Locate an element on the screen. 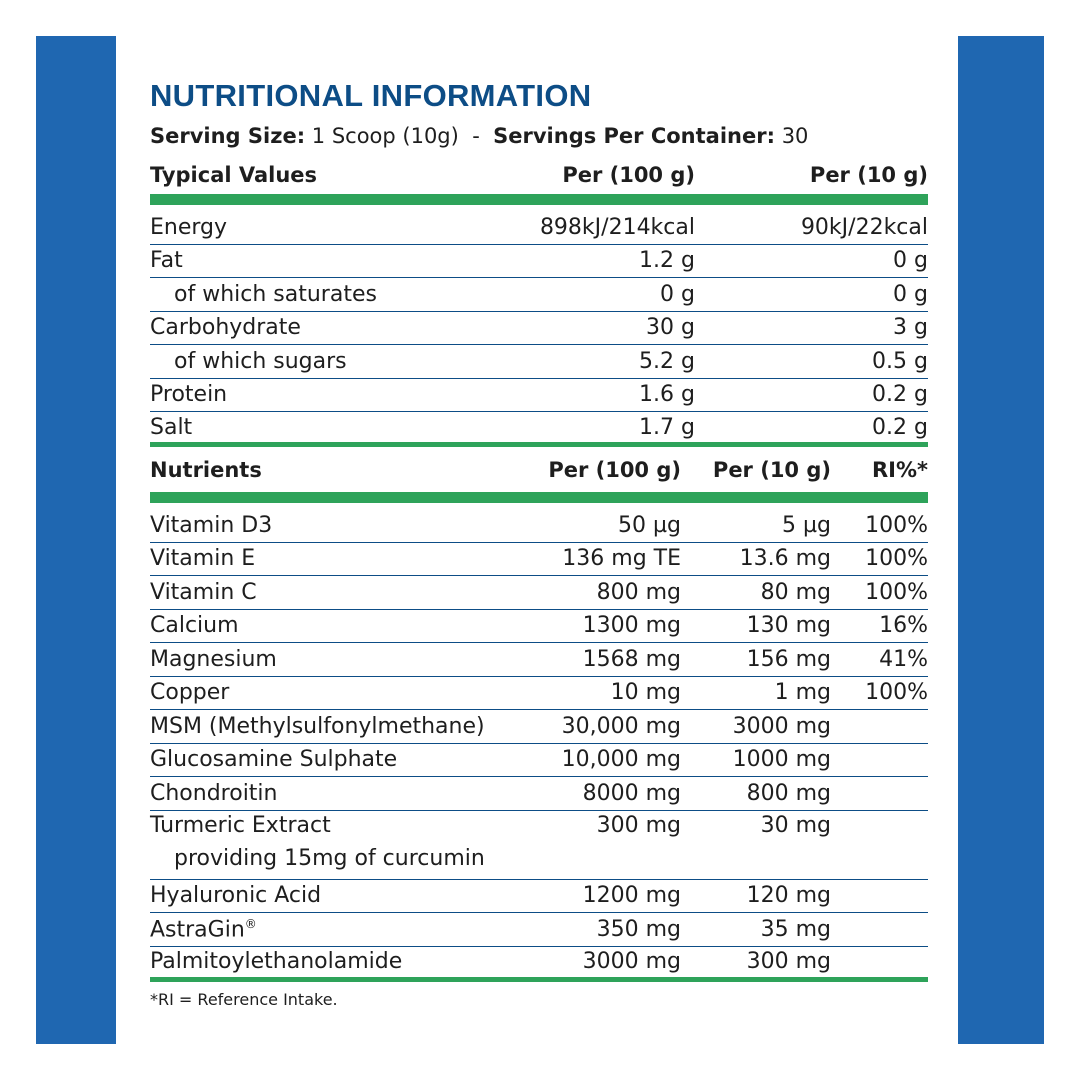  nutrient-row: Glucosamine Sulphate 10,000 mg 1000 mg is located at coordinates (539, 760).